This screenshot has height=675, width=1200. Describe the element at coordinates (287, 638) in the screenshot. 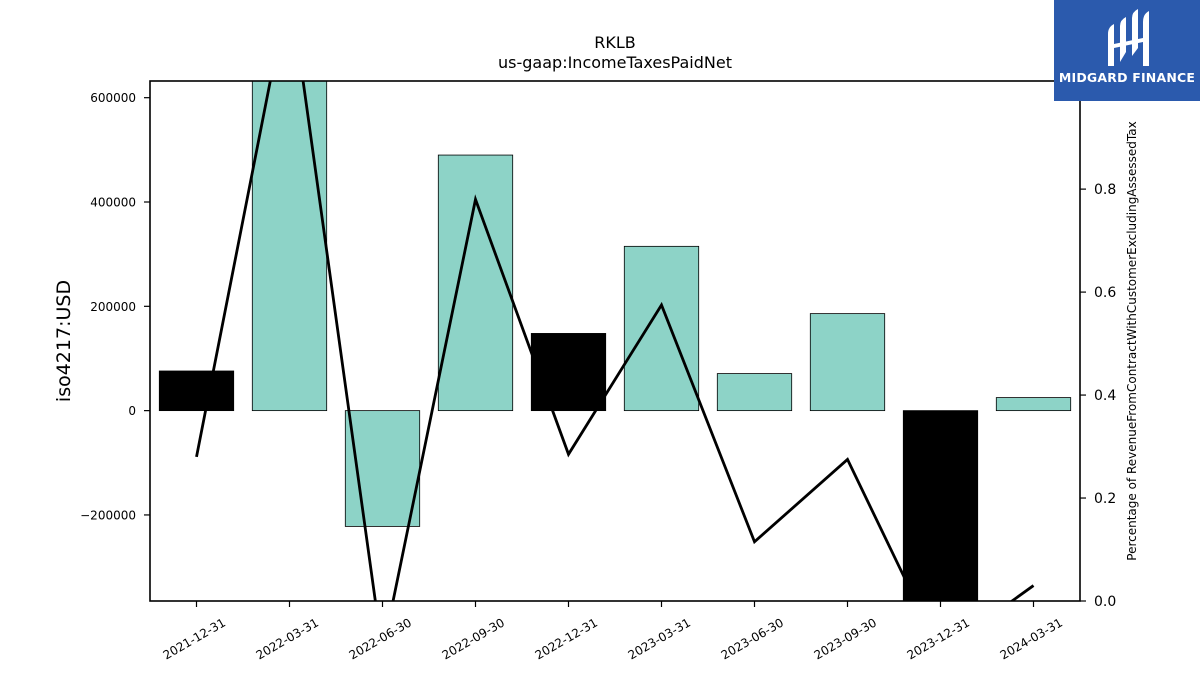

I see `x-tick-label: 2022-03-31` at that location.